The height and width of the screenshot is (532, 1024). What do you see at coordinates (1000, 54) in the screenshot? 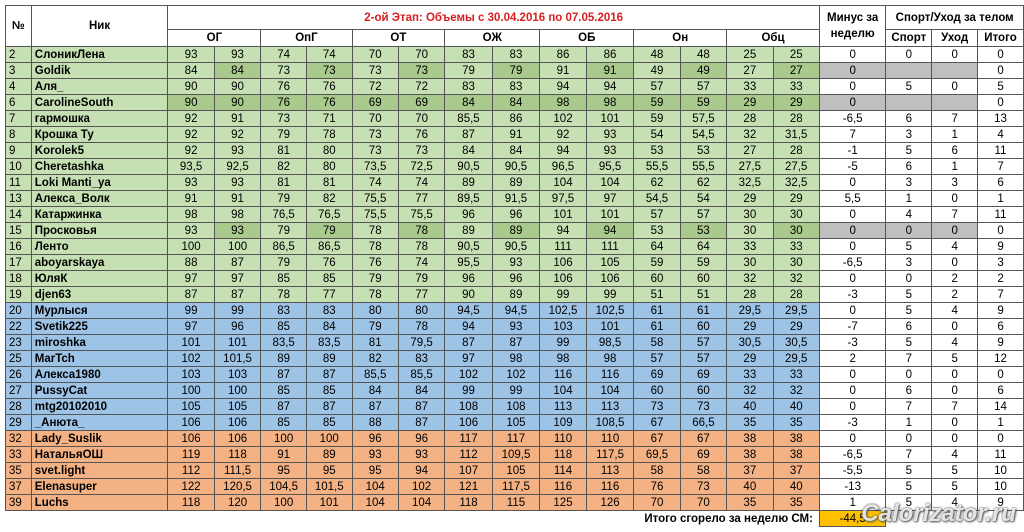
I see `total-cell: 0` at bounding box center [1000, 54].